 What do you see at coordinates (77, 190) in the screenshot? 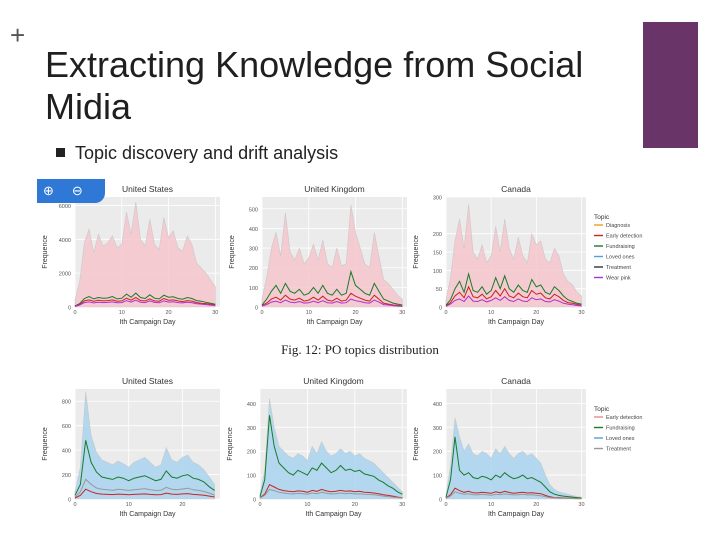
I see `zoom-out-icon: ⊖` at bounding box center [77, 190].